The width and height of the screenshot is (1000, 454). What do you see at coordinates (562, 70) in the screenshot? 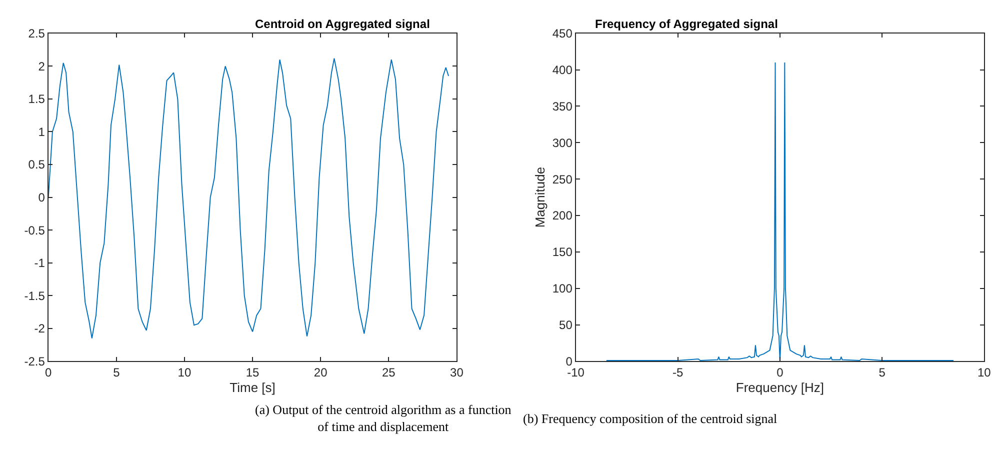
I see `y-tick-label: 400` at bounding box center [562, 70].